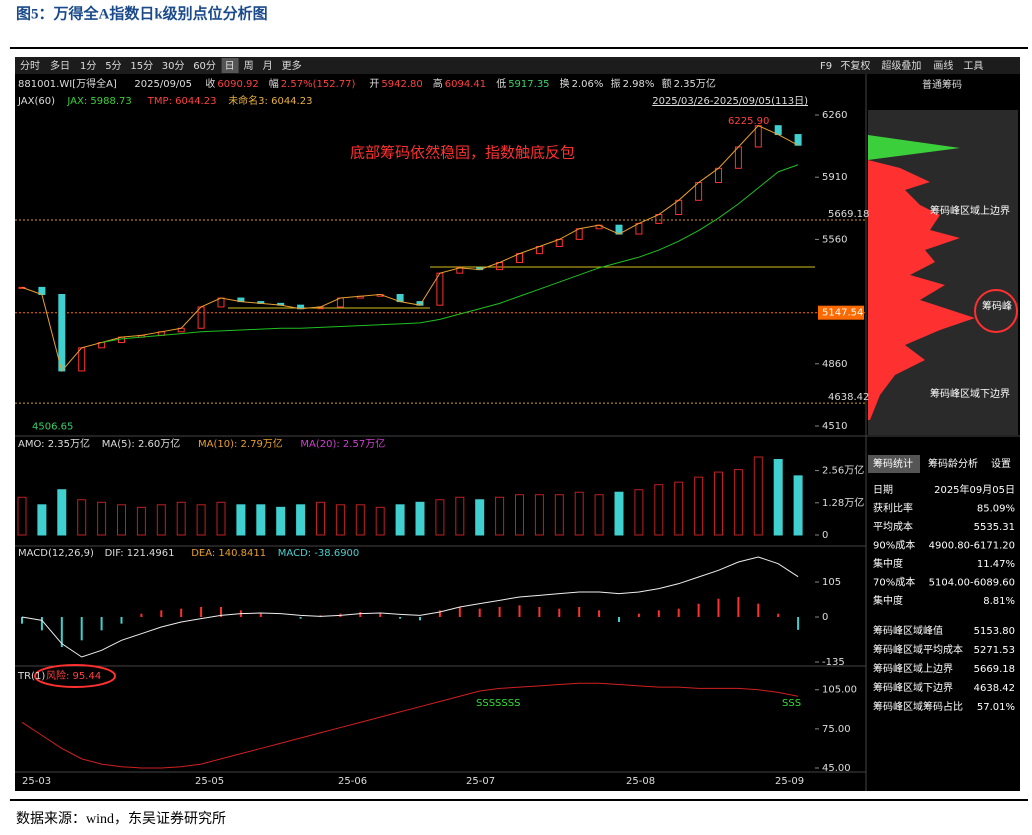 Image resolution: width=1032 pixels, height=835 pixels. What do you see at coordinates (498, 703) in the screenshot?
I see `signal: SSSSSSS` at bounding box center [498, 703].